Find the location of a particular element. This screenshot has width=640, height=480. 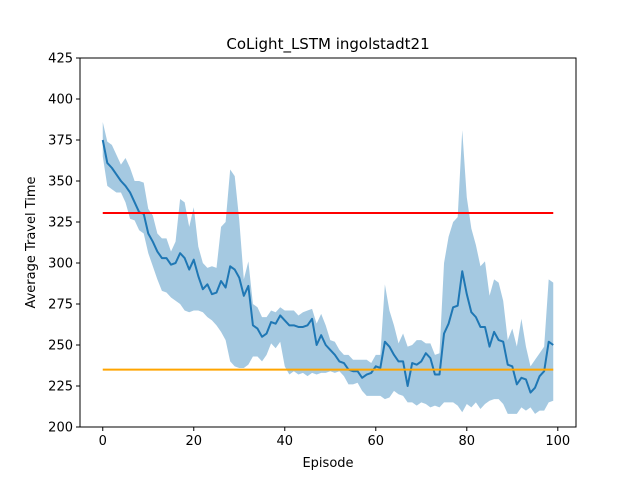

chart-title: CoLight_LSTM ingolstadt21 is located at coordinates (327, 44).